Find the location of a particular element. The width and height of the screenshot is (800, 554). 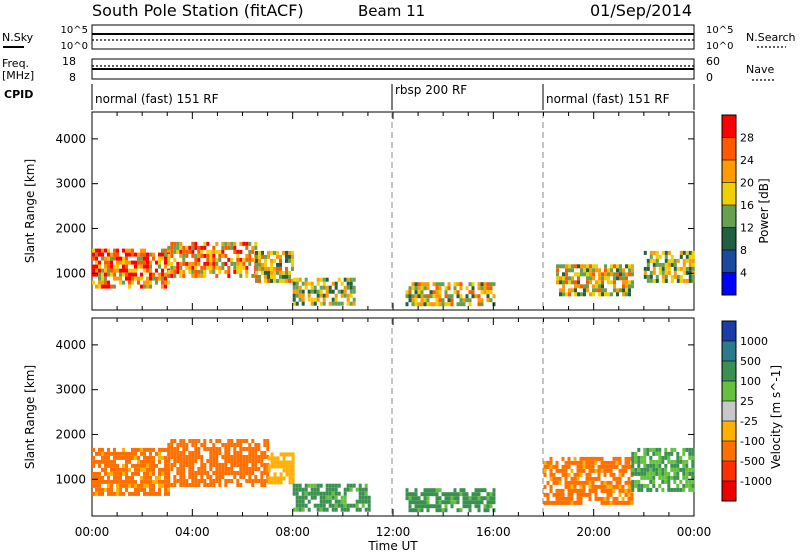

colorbar-tick-label: 16 is located at coordinates (747, 205).